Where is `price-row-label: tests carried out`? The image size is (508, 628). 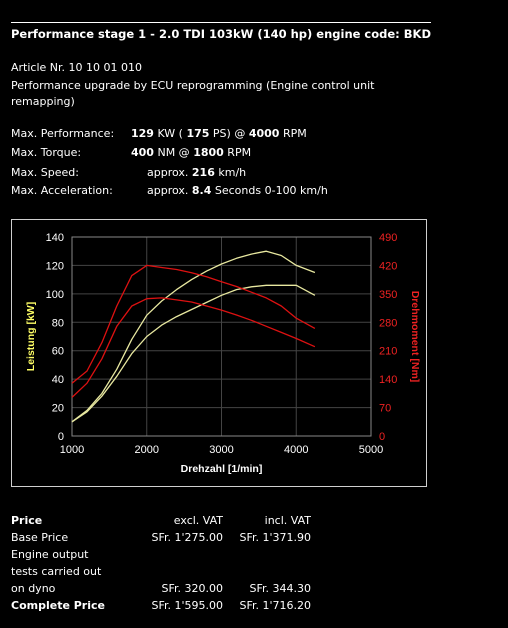
price-row-label: tests carried out is located at coordinates (56, 571).